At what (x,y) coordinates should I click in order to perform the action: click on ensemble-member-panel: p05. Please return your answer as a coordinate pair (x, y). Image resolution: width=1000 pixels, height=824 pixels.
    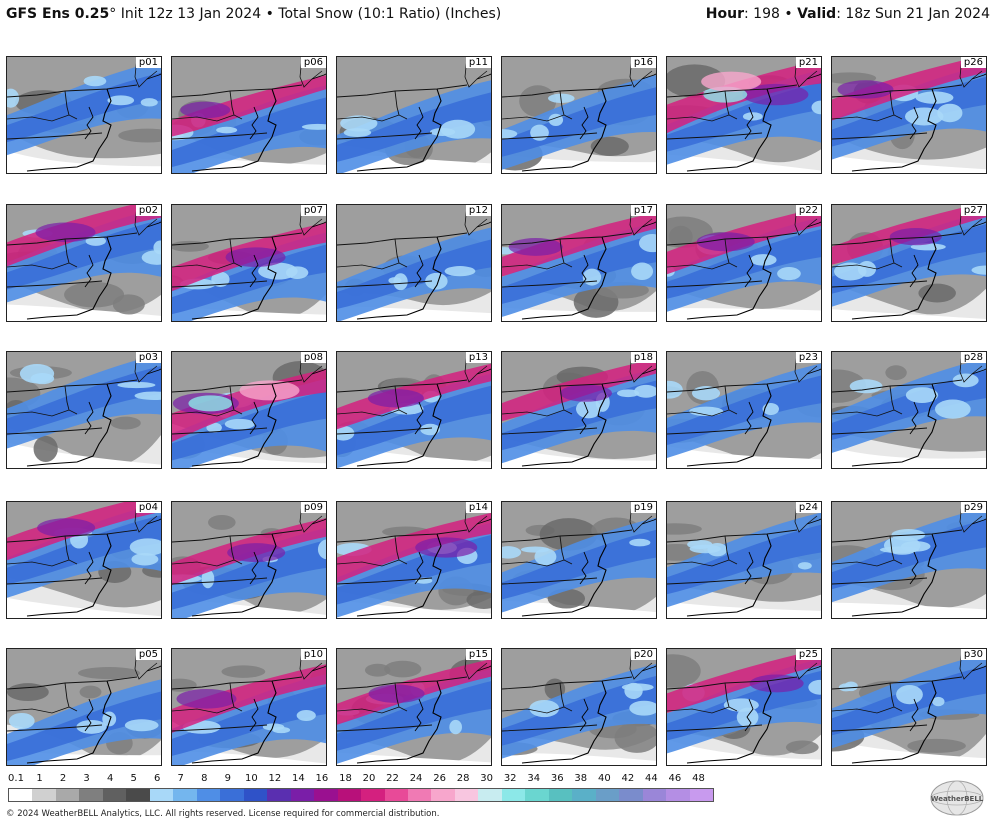
    Looking at the image, I should click on (84, 707).